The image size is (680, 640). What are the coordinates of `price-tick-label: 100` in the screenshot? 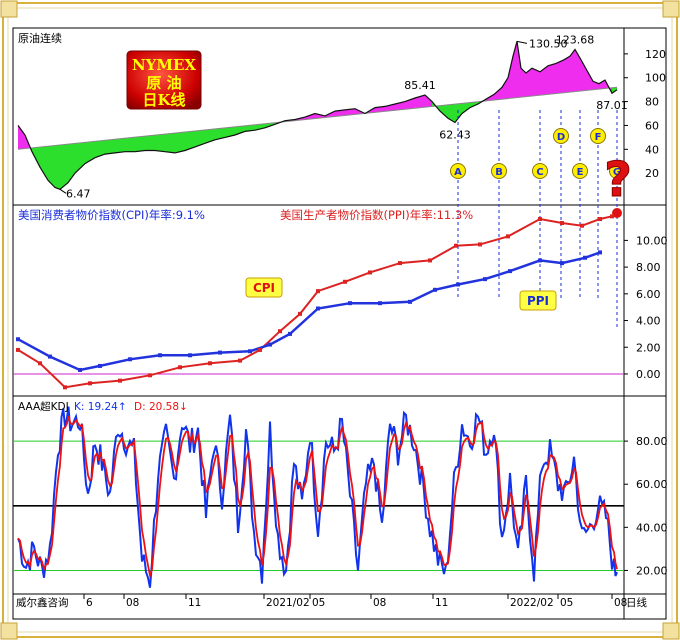 It's located at (655, 78).